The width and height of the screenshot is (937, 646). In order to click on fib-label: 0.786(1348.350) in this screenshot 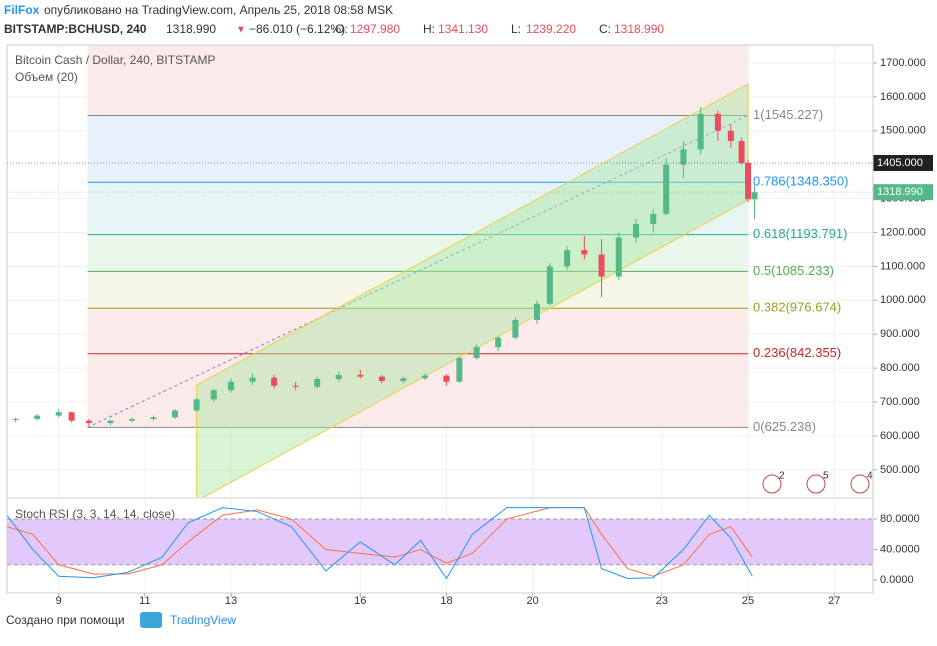, I will do `click(800, 181)`.